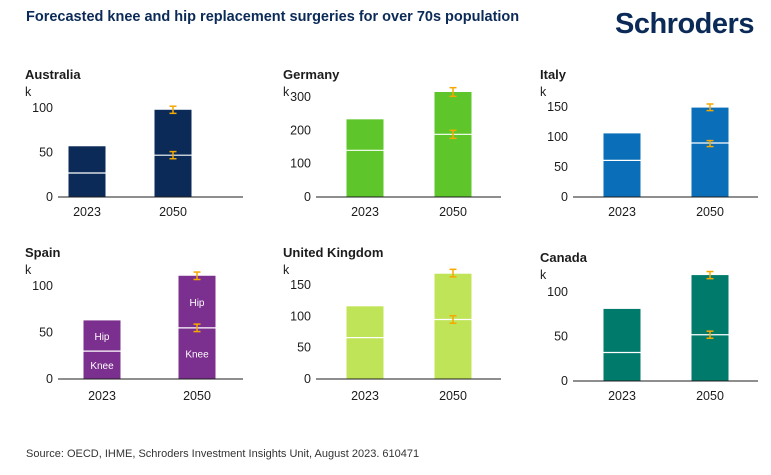 The width and height of the screenshot is (771, 475). What do you see at coordinates (134, 143) in the screenshot?
I see `chart-svg: Australia k 0 50 100 2023 2050` at bounding box center [134, 143].